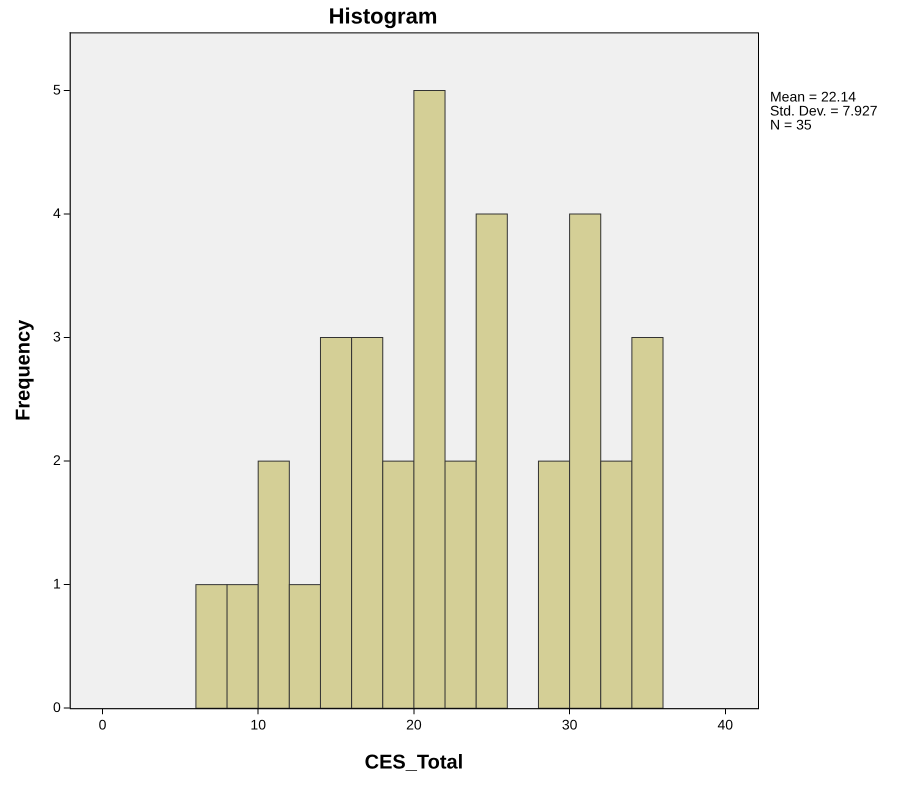  What do you see at coordinates (813, 96) in the screenshot?
I see `text: Mean = 22.14` at bounding box center [813, 96].